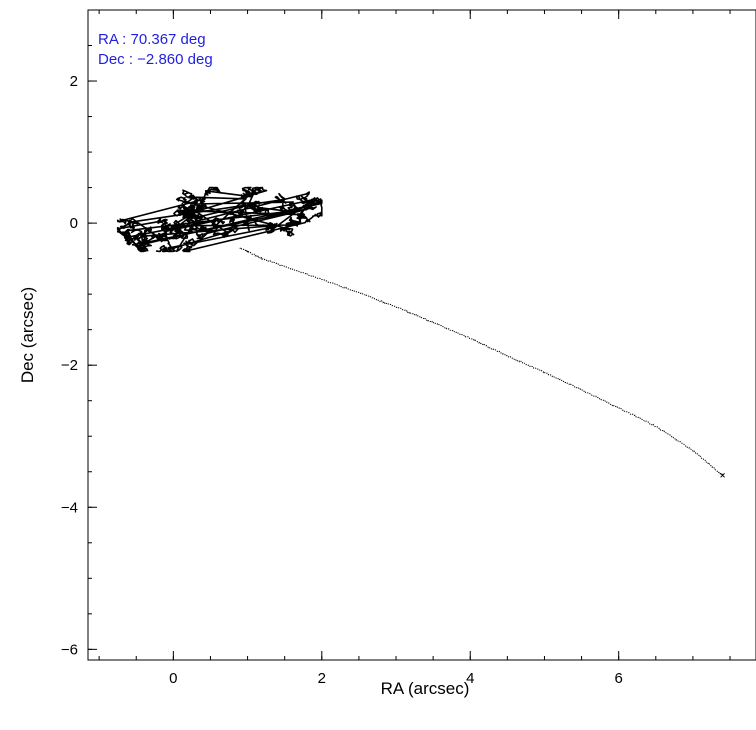 This screenshot has height=730, width=756. Describe the element at coordinates (152, 39) in the screenshot. I see `annotation-ra: RA : 70.367 deg` at that location.